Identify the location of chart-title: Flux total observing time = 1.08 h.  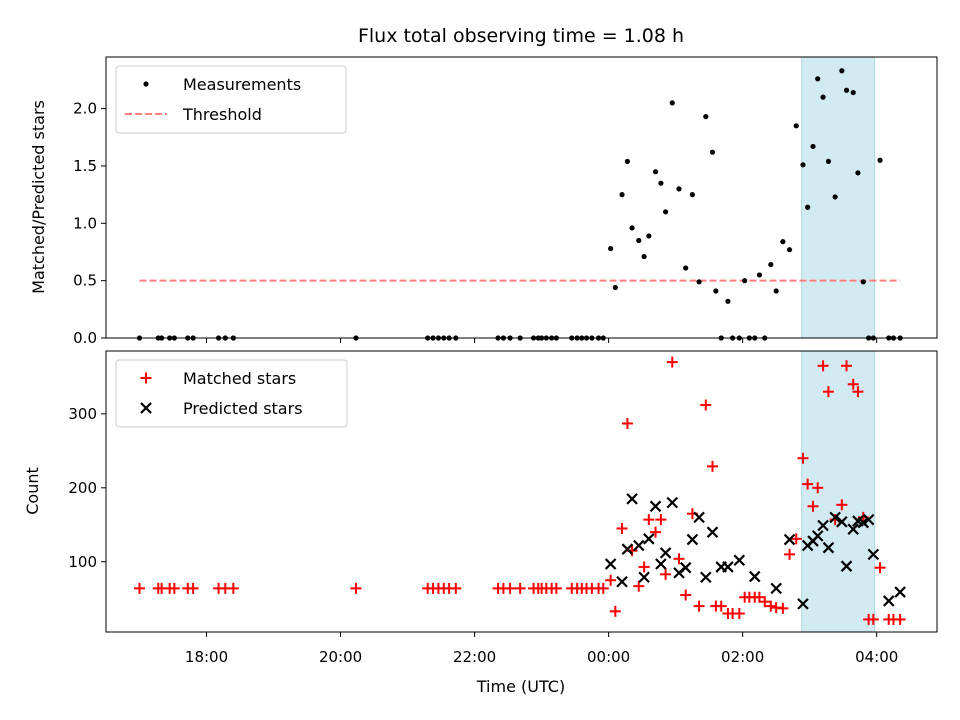
(521, 36).